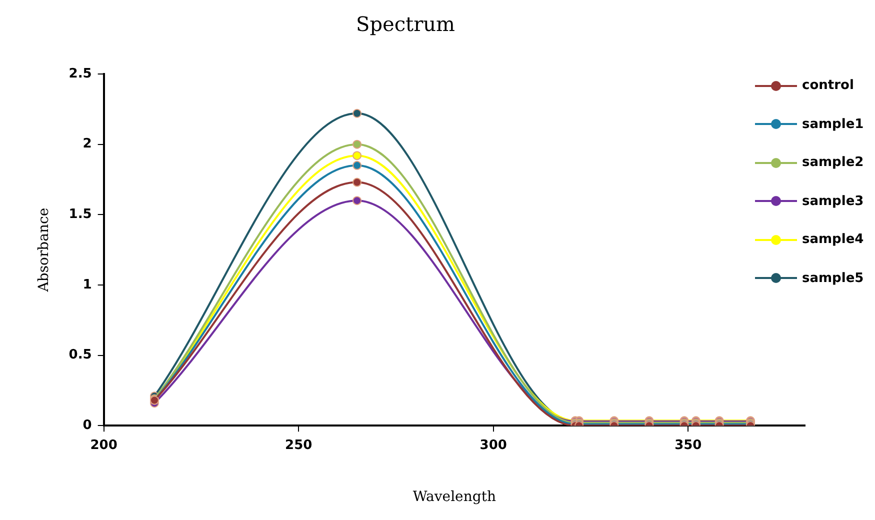  What do you see at coordinates (493, 445) in the screenshot?
I see `x-tick-label: 300` at bounding box center [493, 445].